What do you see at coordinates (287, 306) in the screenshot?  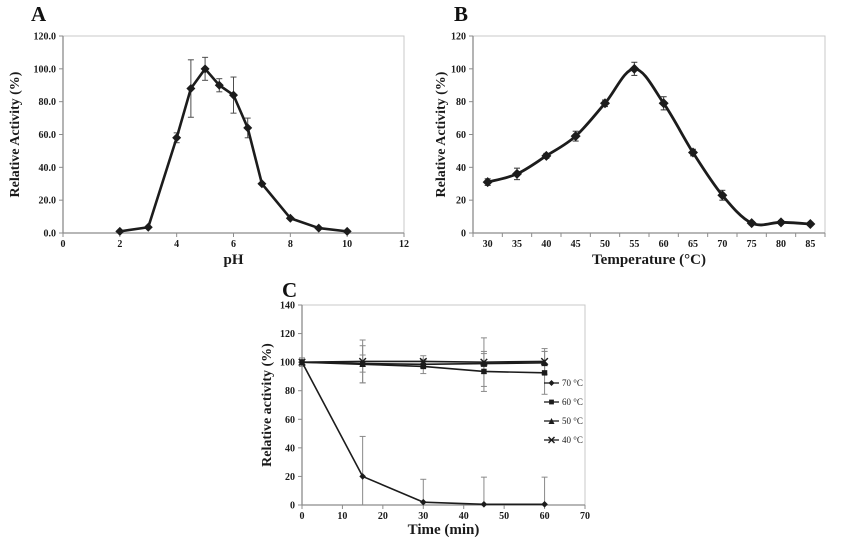 I see `svg-text: 140` at bounding box center [287, 306].